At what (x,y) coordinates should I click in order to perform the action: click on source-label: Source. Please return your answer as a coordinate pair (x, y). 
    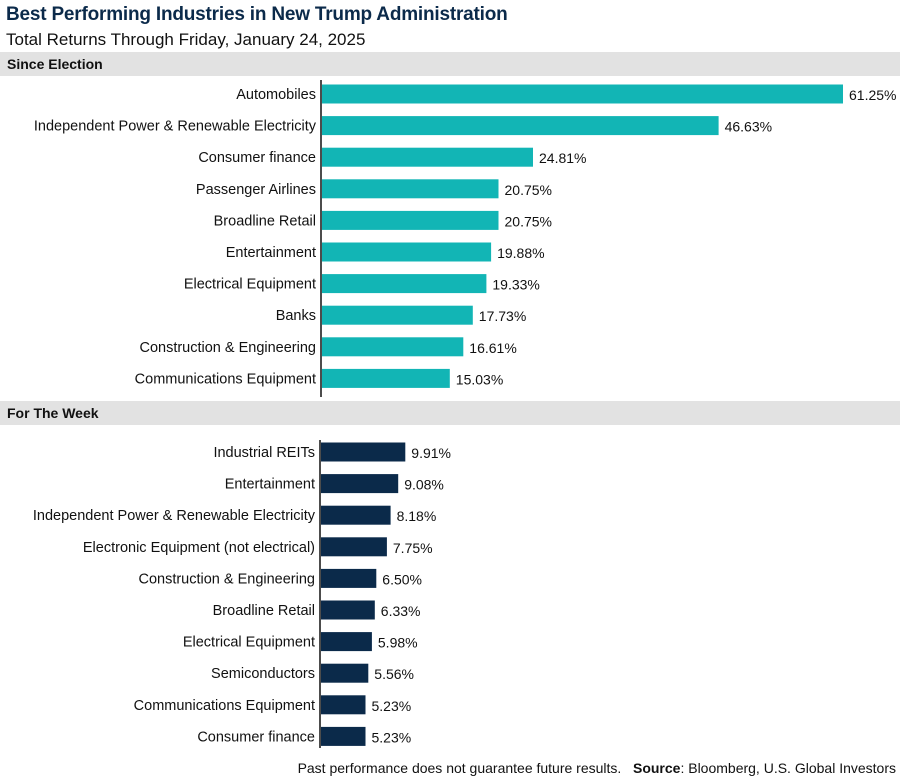
    Looking at the image, I should click on (656, 768).